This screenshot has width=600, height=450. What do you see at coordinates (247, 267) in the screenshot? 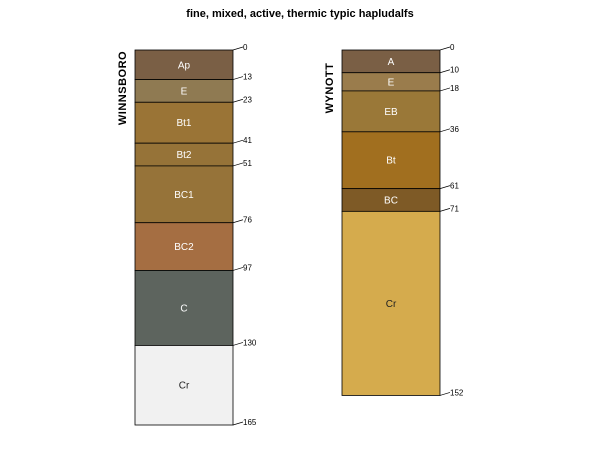
I see `depth-label: 97` at bounding box center [247, 267].